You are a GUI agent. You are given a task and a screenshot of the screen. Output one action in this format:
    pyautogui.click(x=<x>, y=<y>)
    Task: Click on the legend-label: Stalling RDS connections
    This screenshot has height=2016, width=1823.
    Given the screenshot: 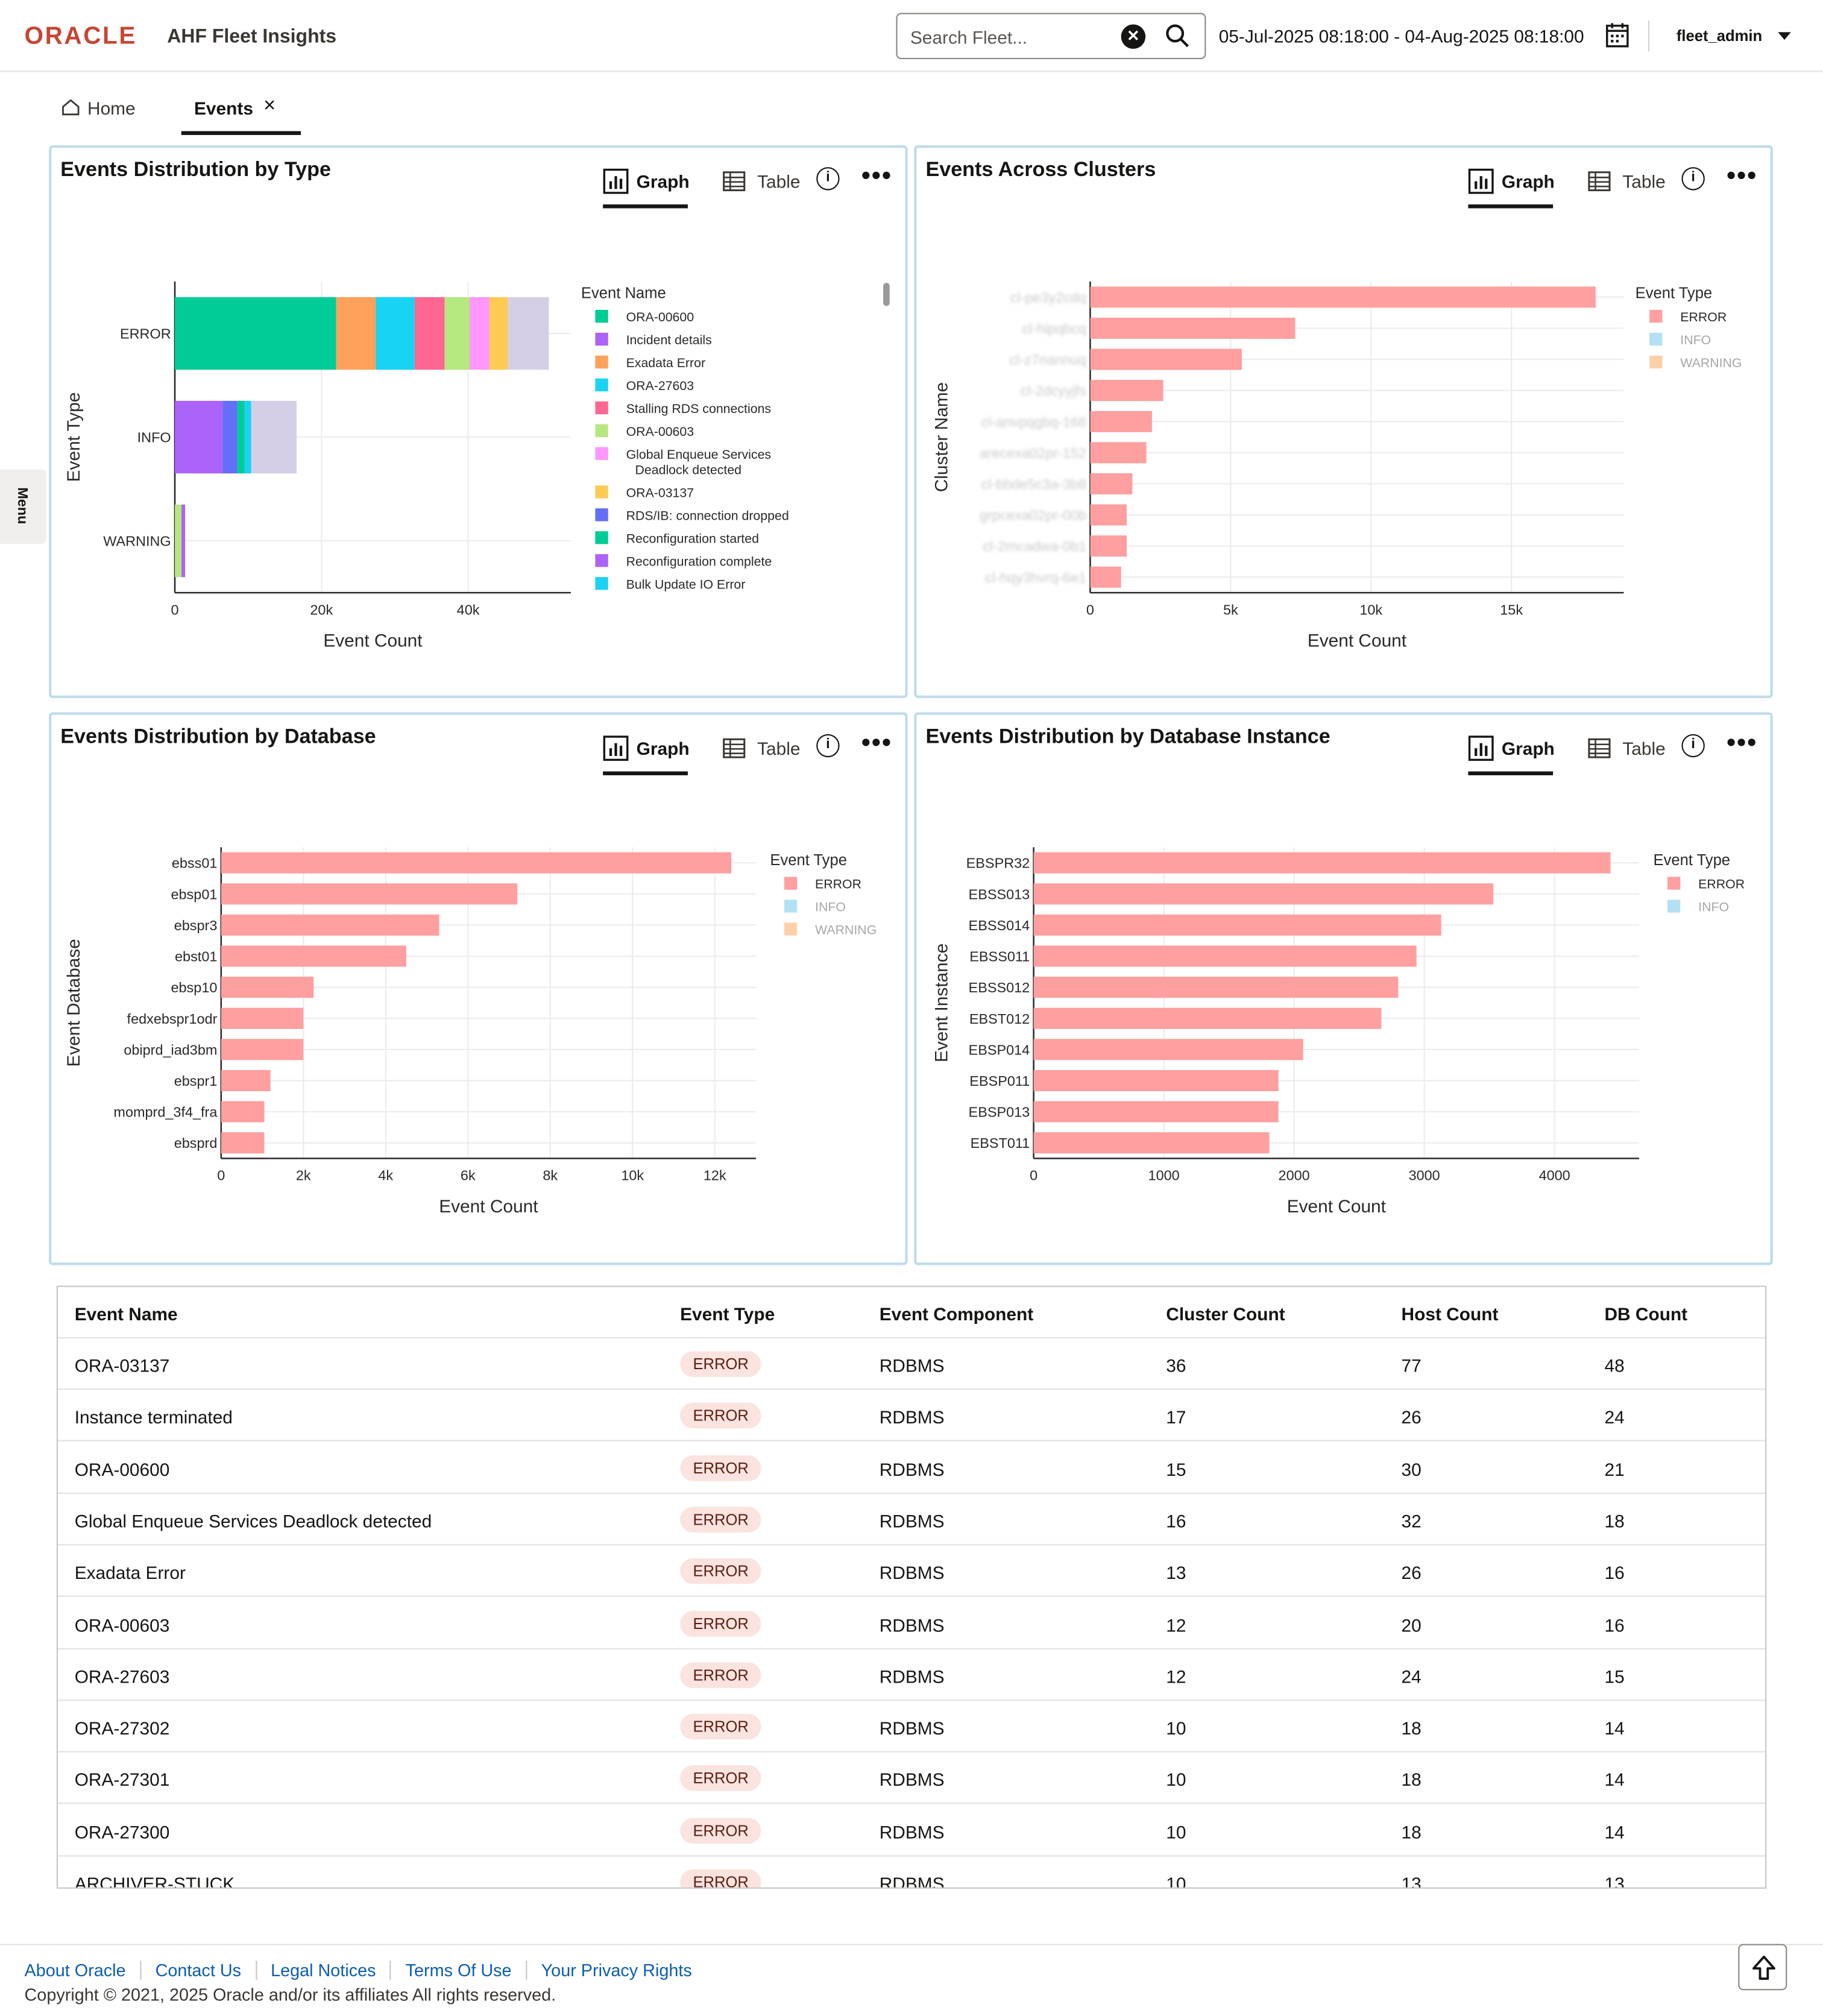 What is the action you would take?
    pyautogui.click(x=698, y=409)
    